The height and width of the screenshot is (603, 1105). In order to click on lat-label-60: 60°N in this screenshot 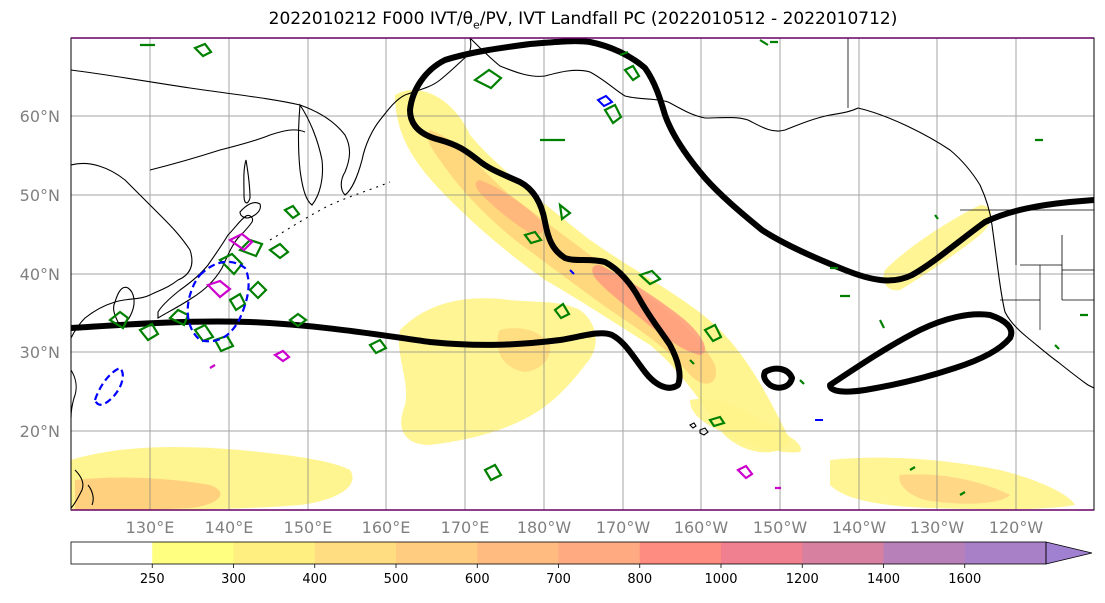, I will do `click(40, 116)`.